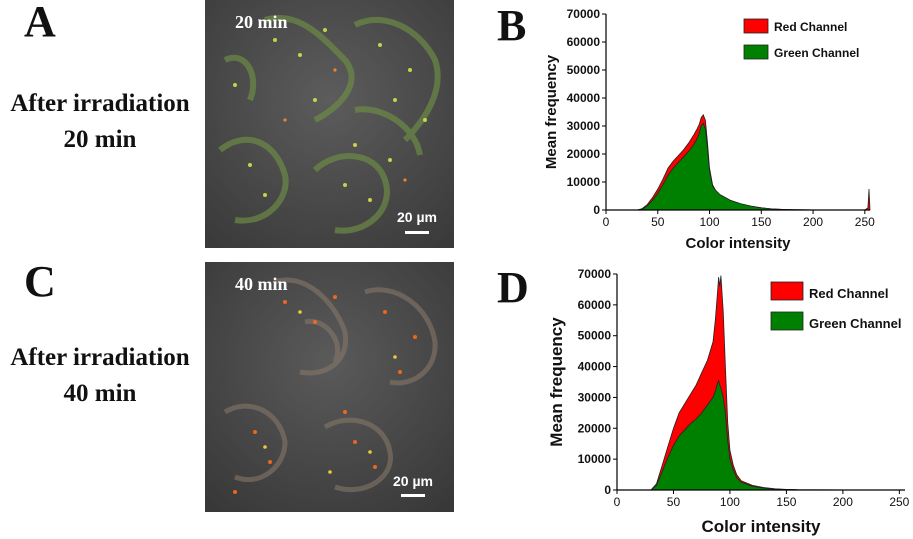 This screenshot has height=539, width=913. What do you see at coordinates (100, 122) in the screenshot?
I see `condition-label-a: After irradiation 20 min` at bounding box center [100, 122].